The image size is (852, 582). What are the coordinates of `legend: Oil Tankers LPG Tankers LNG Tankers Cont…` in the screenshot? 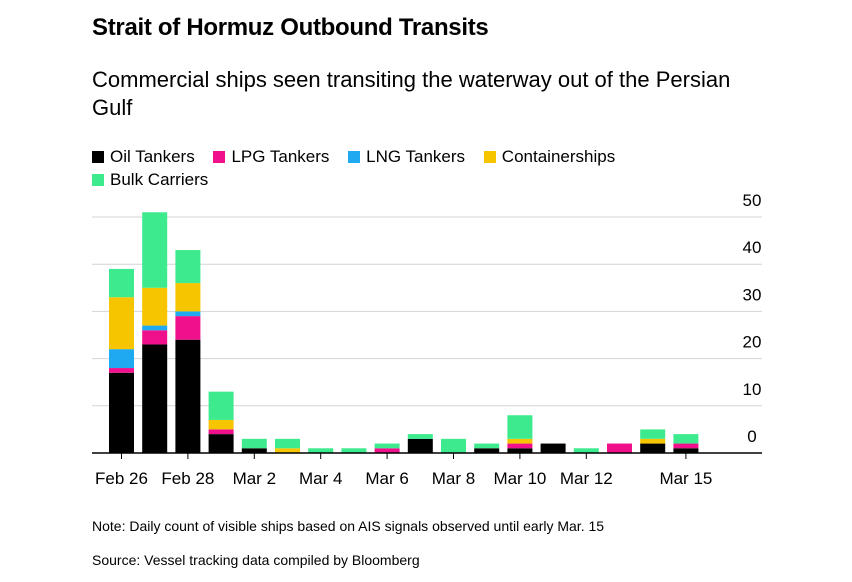 It's located at (402, 168).